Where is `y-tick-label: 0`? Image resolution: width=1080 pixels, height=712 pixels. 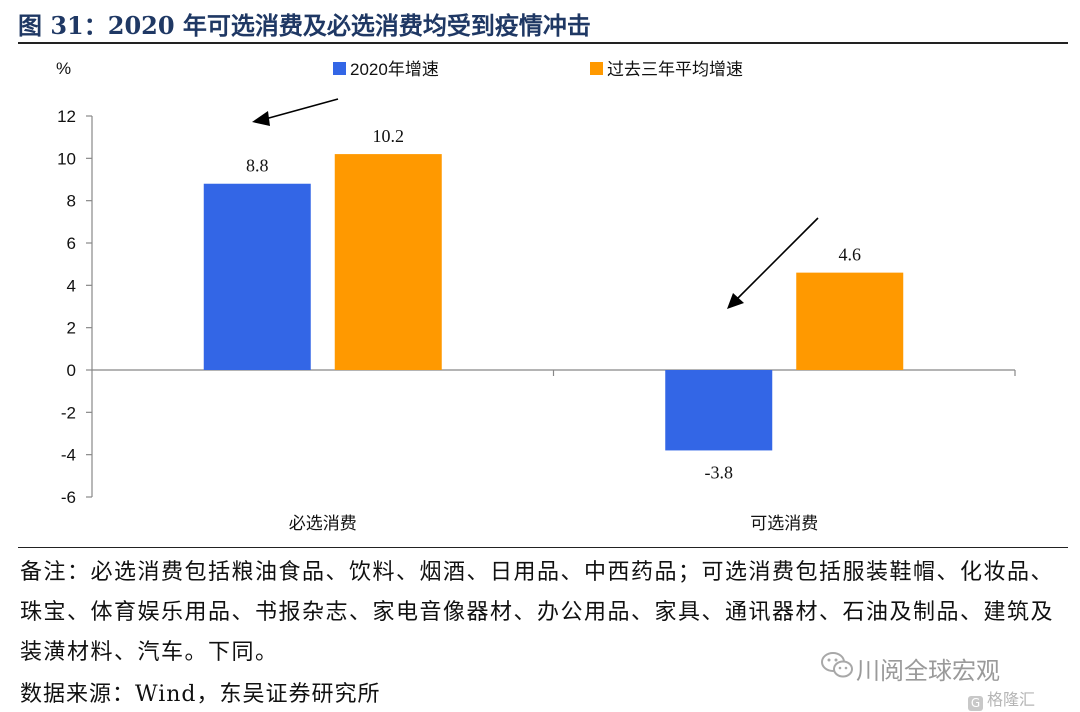 y-tick-label: 0 is located at coordinates (71, 370).